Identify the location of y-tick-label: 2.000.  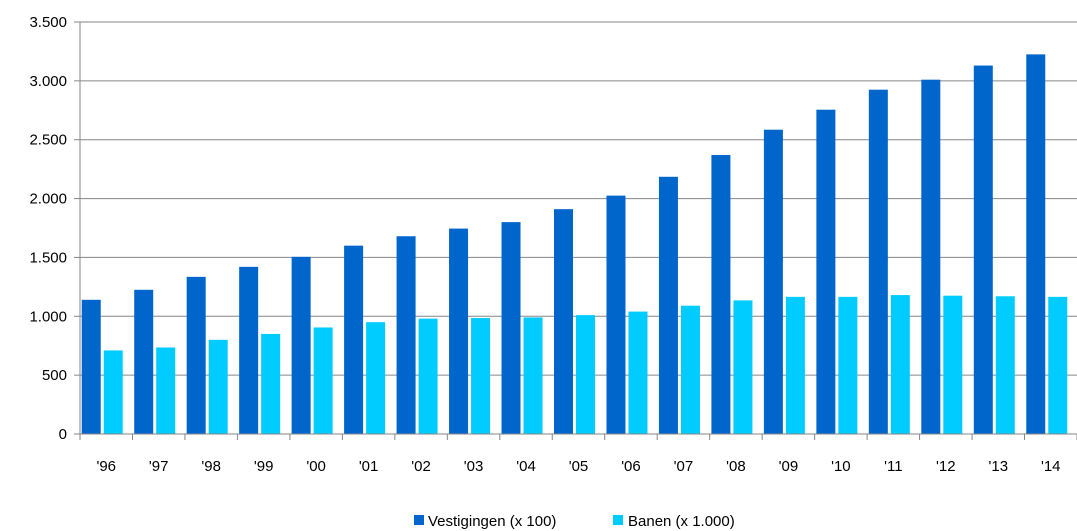
(48, 199).